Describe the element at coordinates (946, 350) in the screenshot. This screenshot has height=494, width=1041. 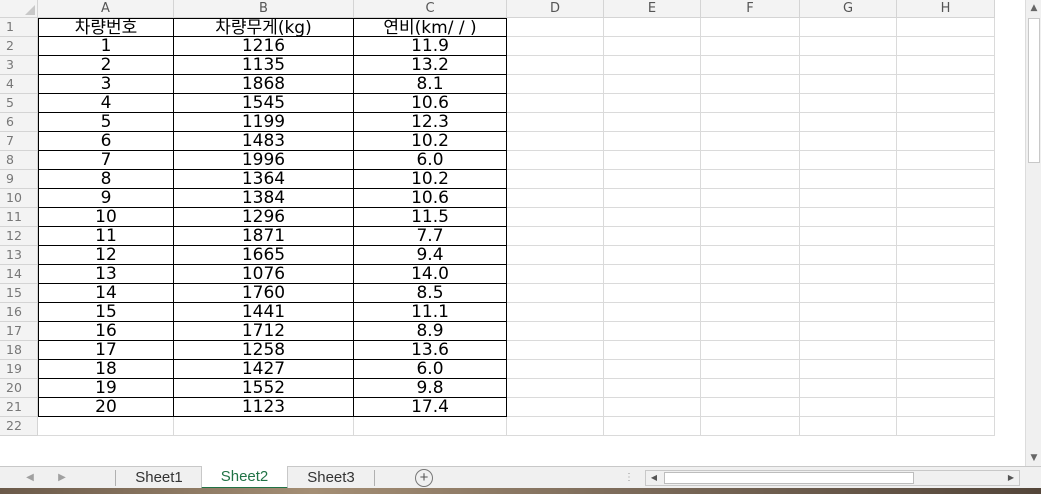
I see `cell-h18` at that location.